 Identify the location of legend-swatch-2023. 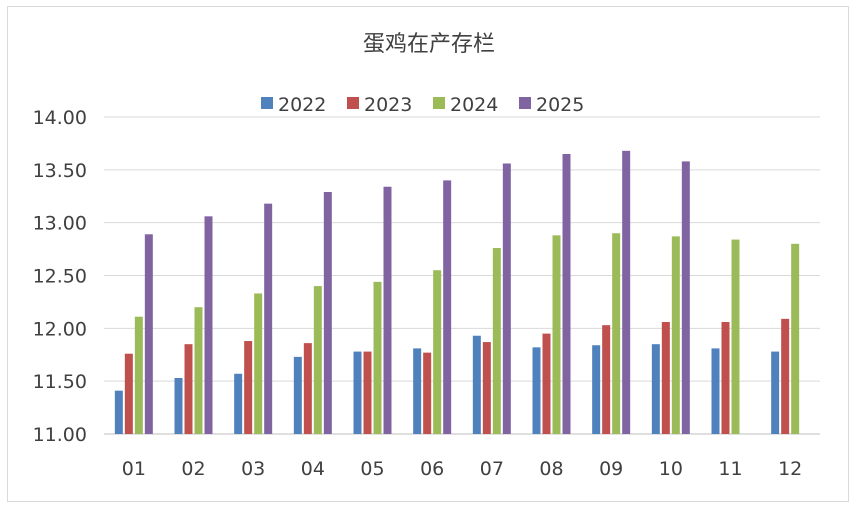
(353, 103).